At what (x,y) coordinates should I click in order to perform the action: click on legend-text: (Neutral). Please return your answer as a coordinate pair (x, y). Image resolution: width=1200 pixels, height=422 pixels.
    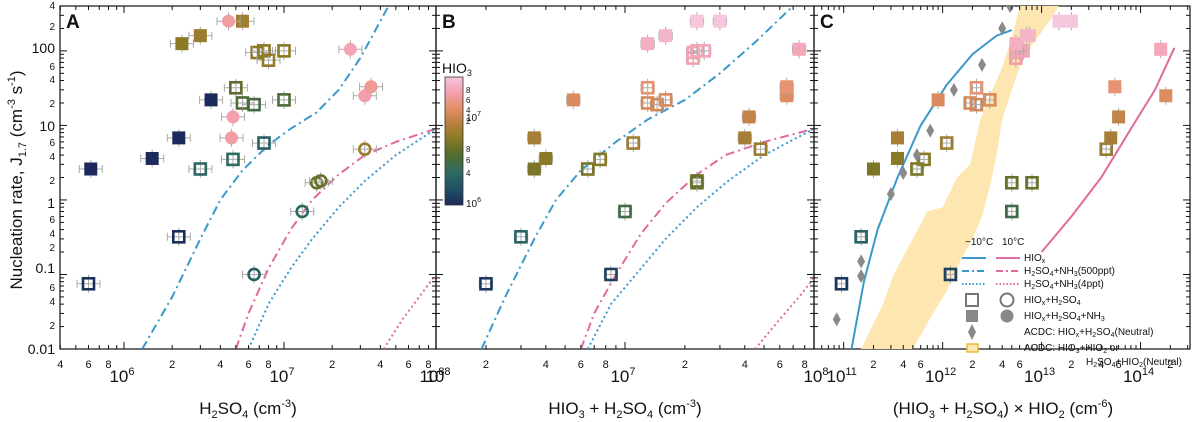
    Looking at the image, I should click on (1134, 332).